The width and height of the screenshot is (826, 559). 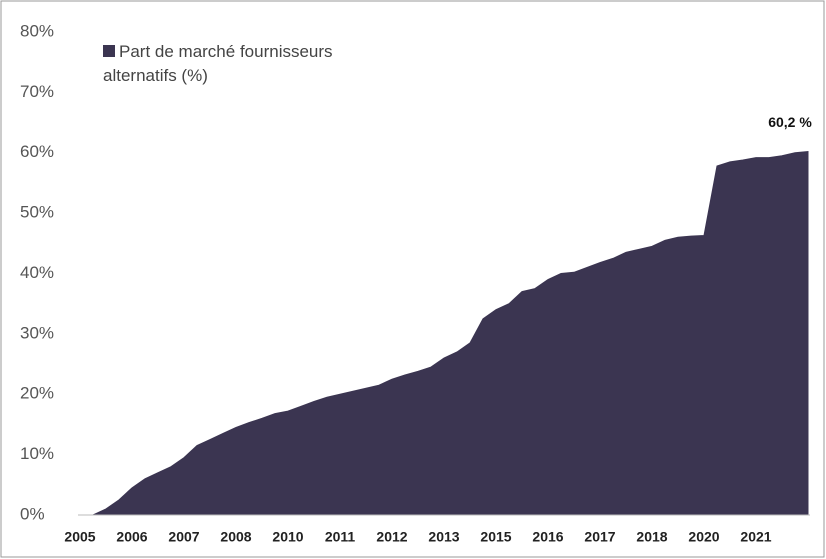 I want to click on legend-swatch, so click(x=109, y=51).